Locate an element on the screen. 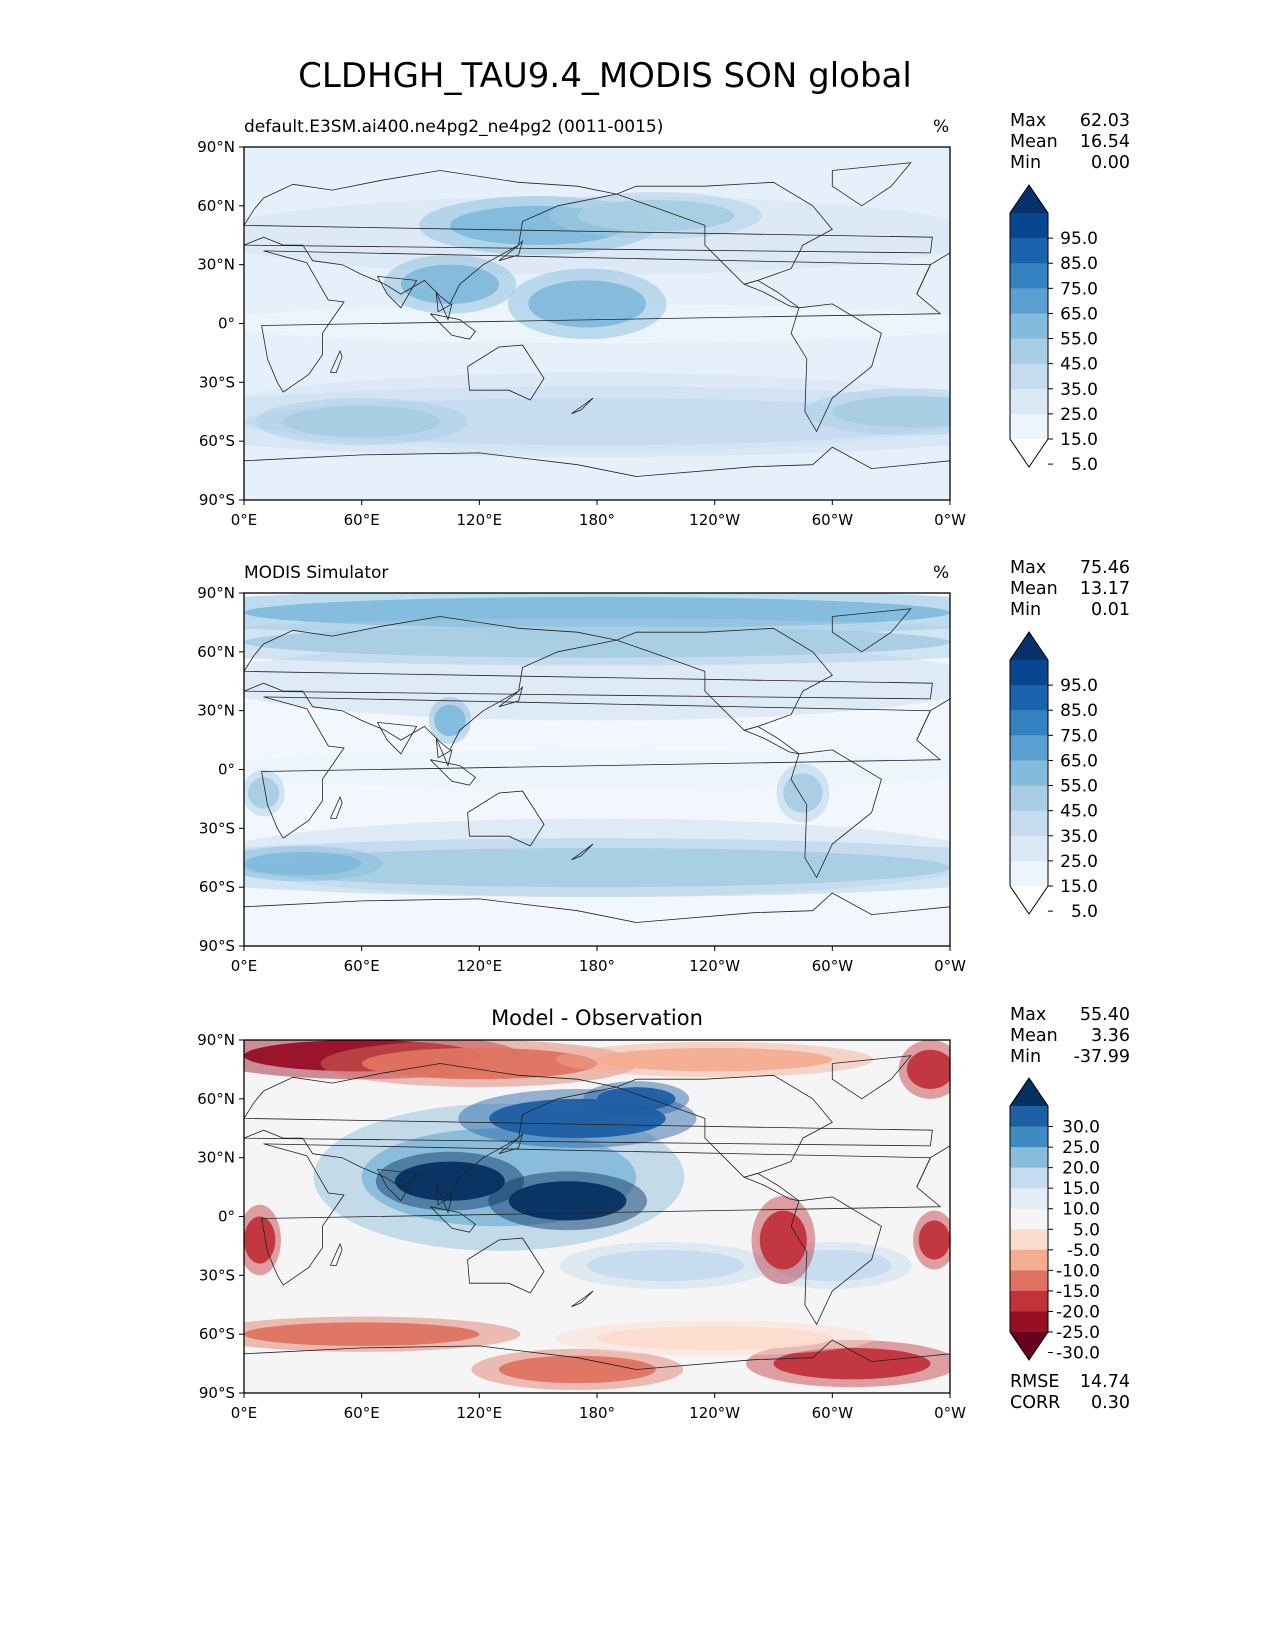  panel1-xtick-label-5: 60°W is located at coordinates (833, 520).